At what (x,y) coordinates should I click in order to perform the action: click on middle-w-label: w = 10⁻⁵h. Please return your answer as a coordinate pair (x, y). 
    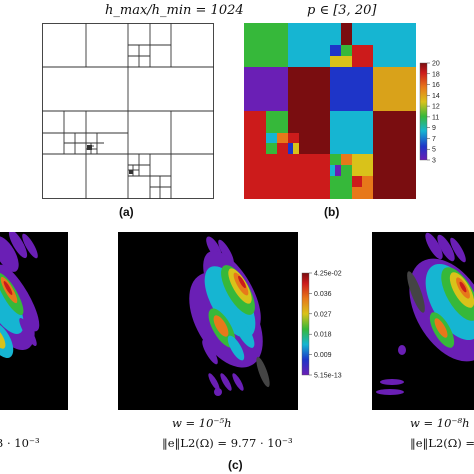
    Looking at the image, I should click on (202, 423).